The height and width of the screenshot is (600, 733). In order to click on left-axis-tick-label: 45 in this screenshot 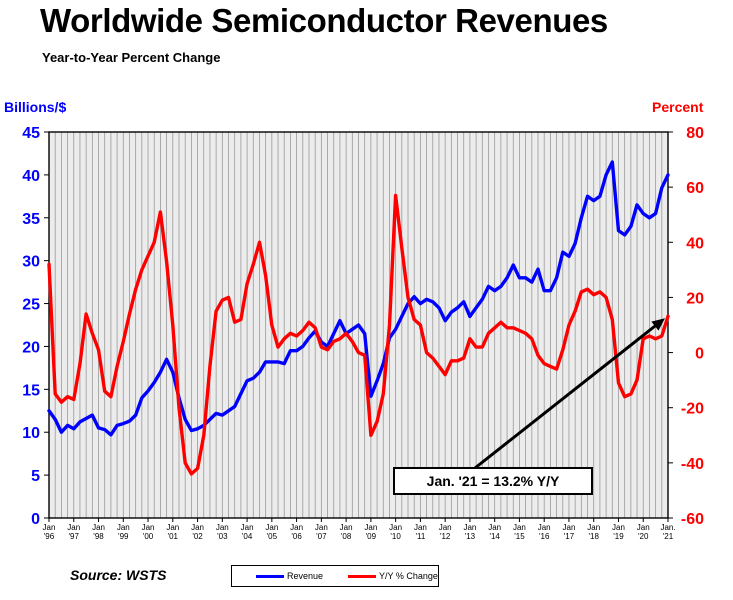, I will do `click(31, 133)`.